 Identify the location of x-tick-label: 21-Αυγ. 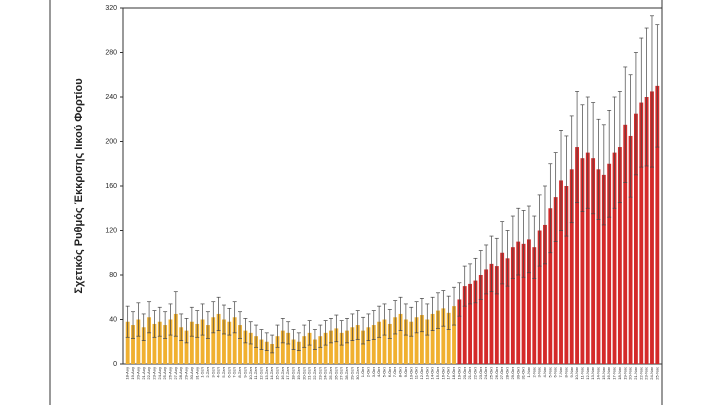
(143, 373).